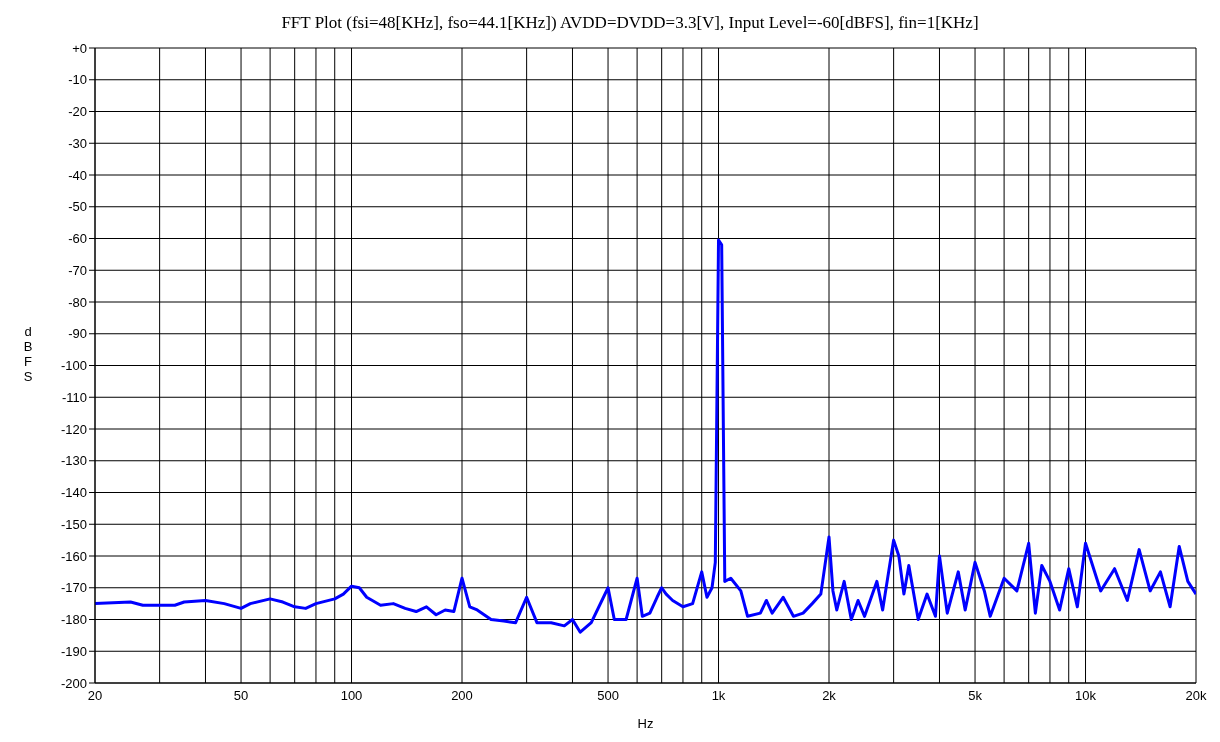  What do you see at coordinates (77, 80) in the screenshot?
I see `y-tick-label: -10` at bounding box center [77, 80].